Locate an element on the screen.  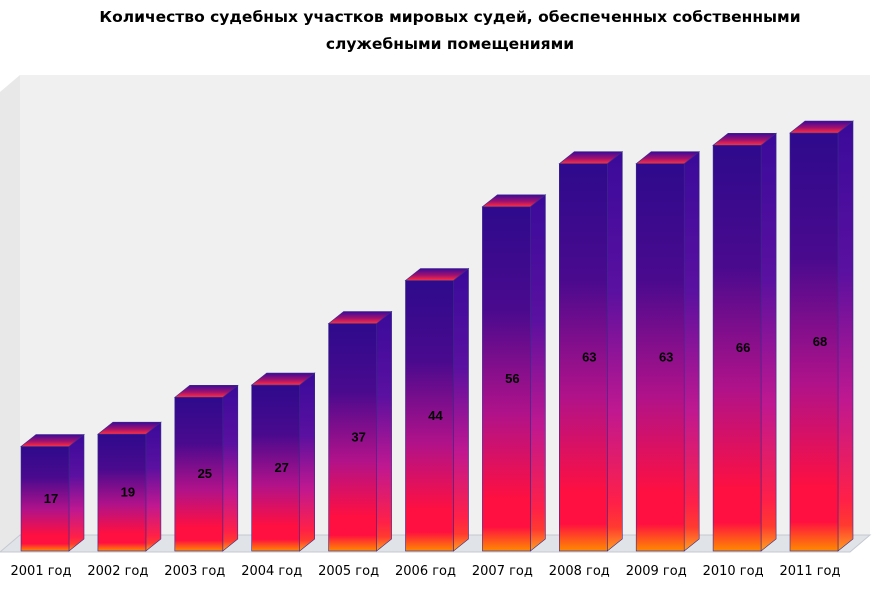
data-label: 19 is located at coordinates (128, 492).